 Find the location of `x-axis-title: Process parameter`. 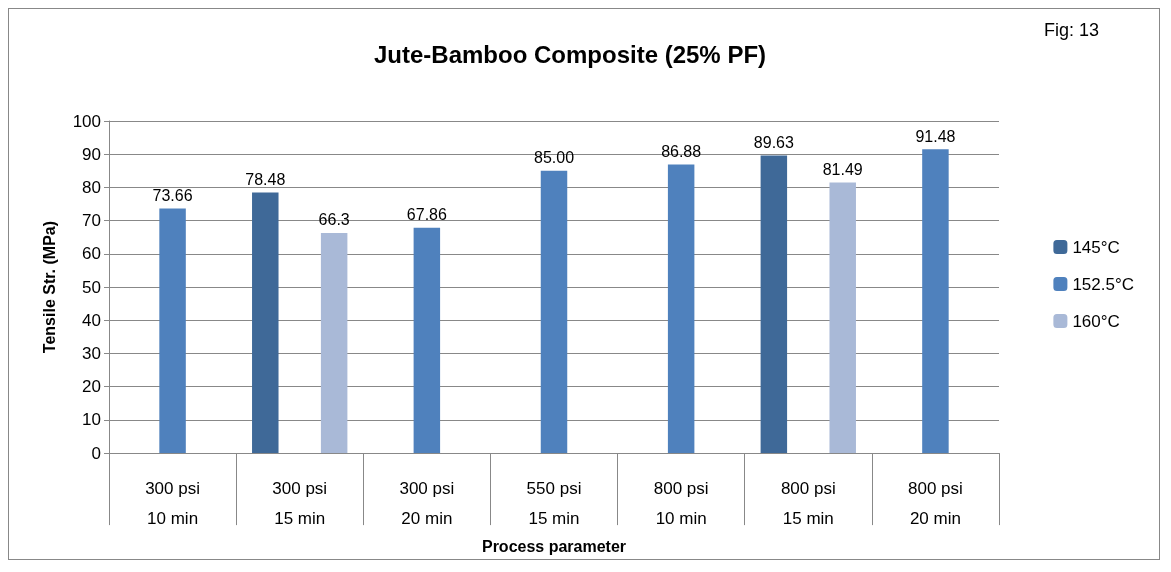

x-axis-title: Process parameter is located at coordinates (554, 546).